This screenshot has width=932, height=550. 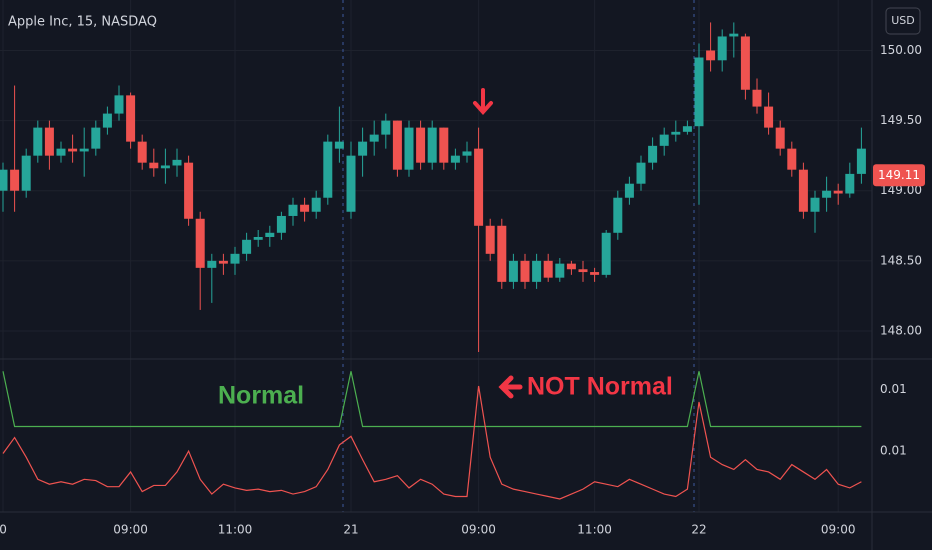 What do you see at coordinates (698, 530) in the screenshot?
I see `x-tick-label: 22` at bounding box center [698, 530].